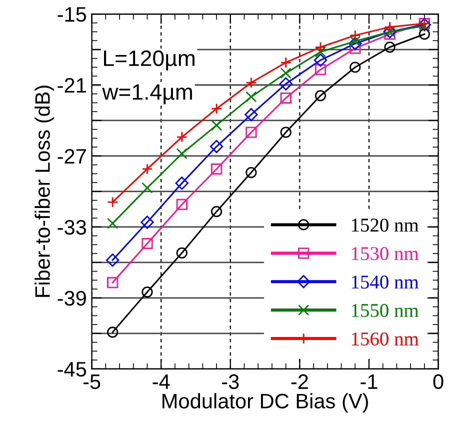 The image size is (450, 425). I want to click on legend-label: 1520 nm, so click(385, 225).